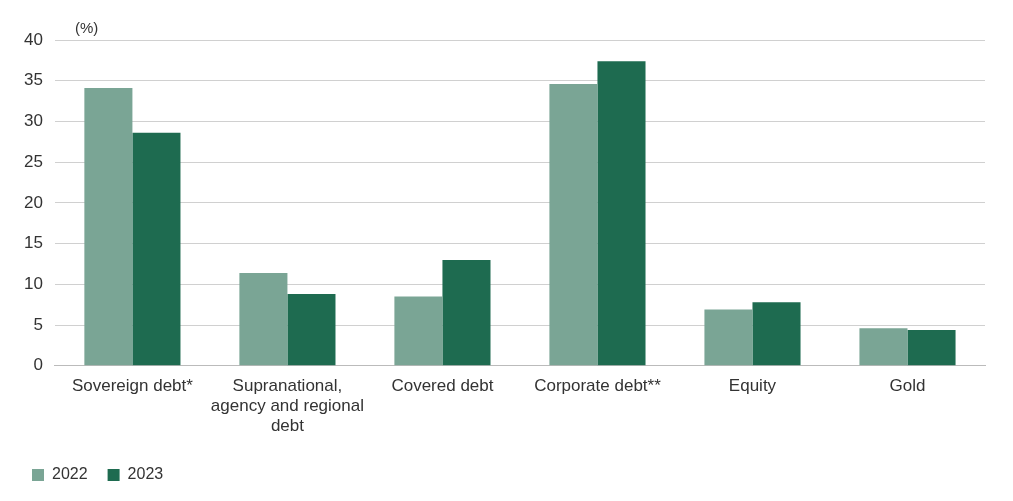 The height and width of the screenshot is (501, 1013). Describe the element at coordinates (86, 27) in the screenshot. I see `y-axis-title: (%)` at that location.